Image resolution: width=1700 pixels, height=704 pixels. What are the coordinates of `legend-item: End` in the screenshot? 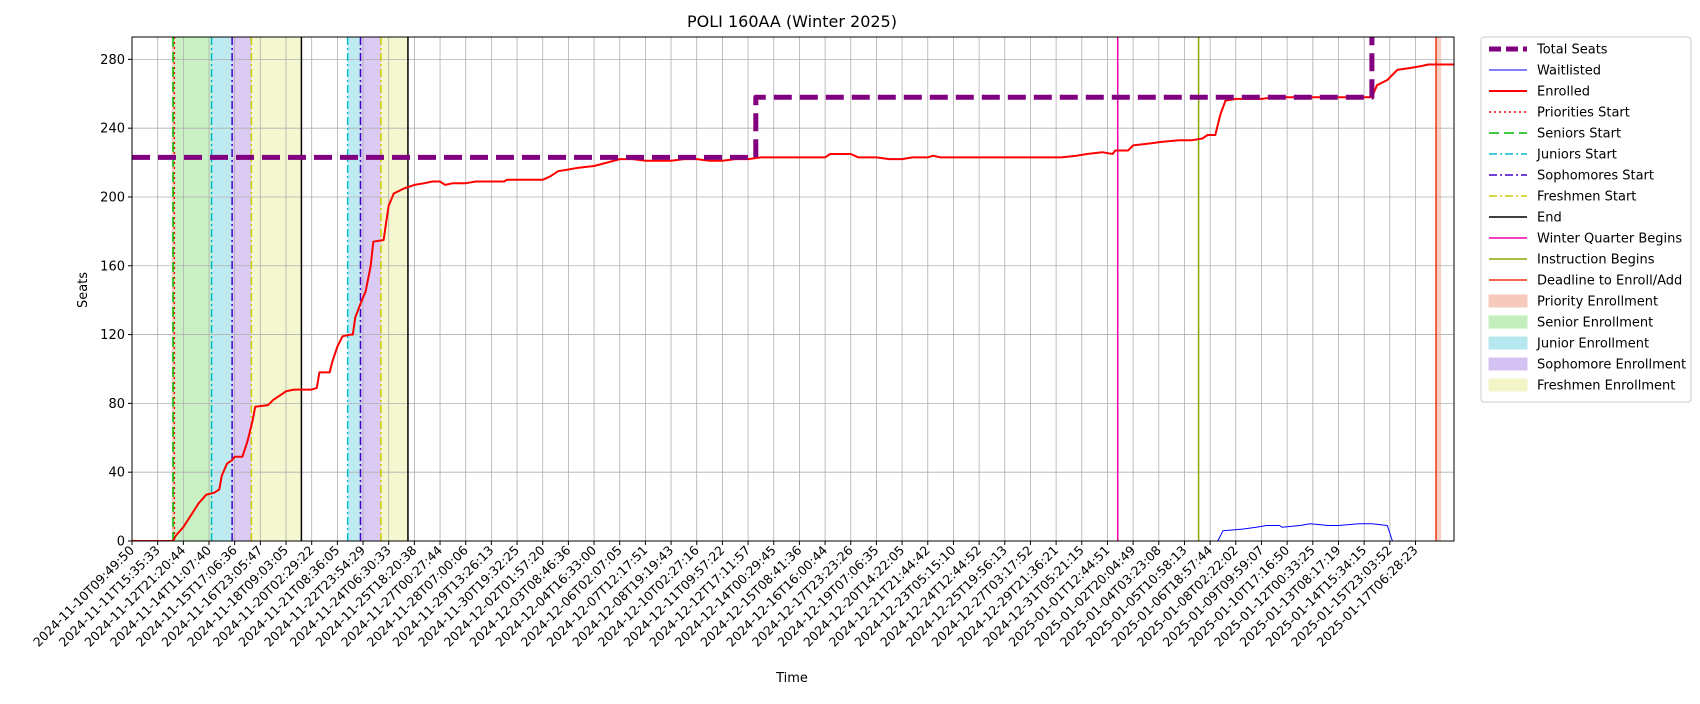 It's located at (1525, 218).